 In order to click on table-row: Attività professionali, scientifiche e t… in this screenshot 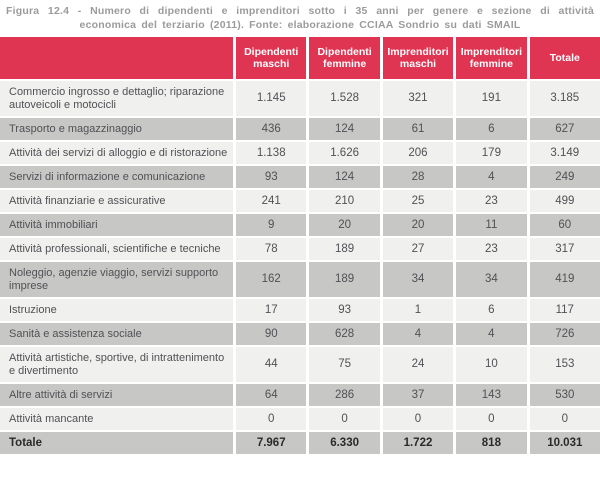, I will do `click(300, 248)`.